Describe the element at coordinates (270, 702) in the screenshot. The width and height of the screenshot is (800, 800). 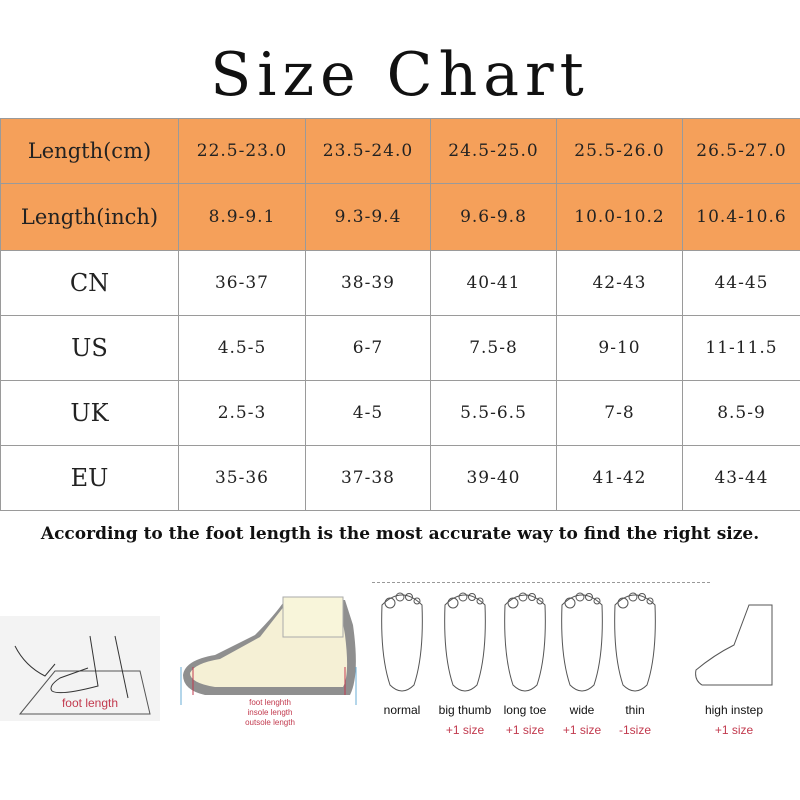
I see `foot-length-dimension: foot lenghth` at that location.